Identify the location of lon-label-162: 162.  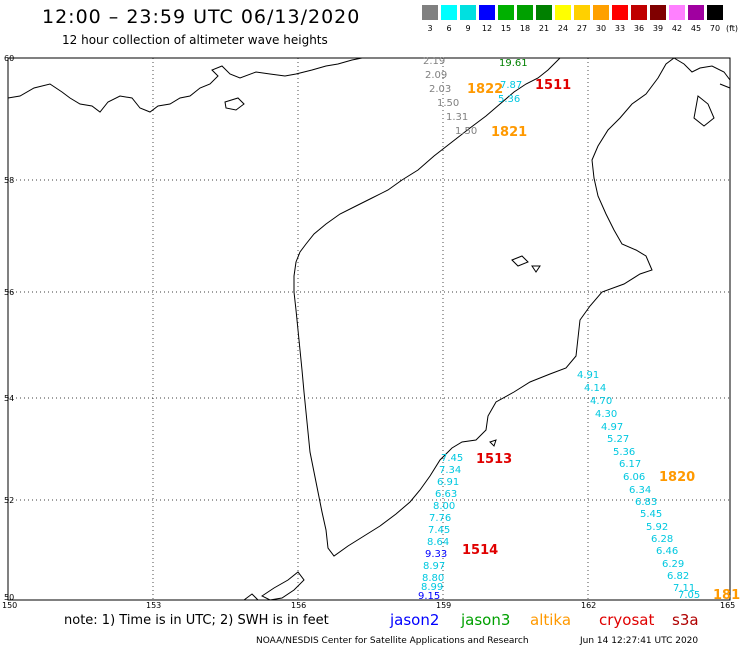
(589, 605).